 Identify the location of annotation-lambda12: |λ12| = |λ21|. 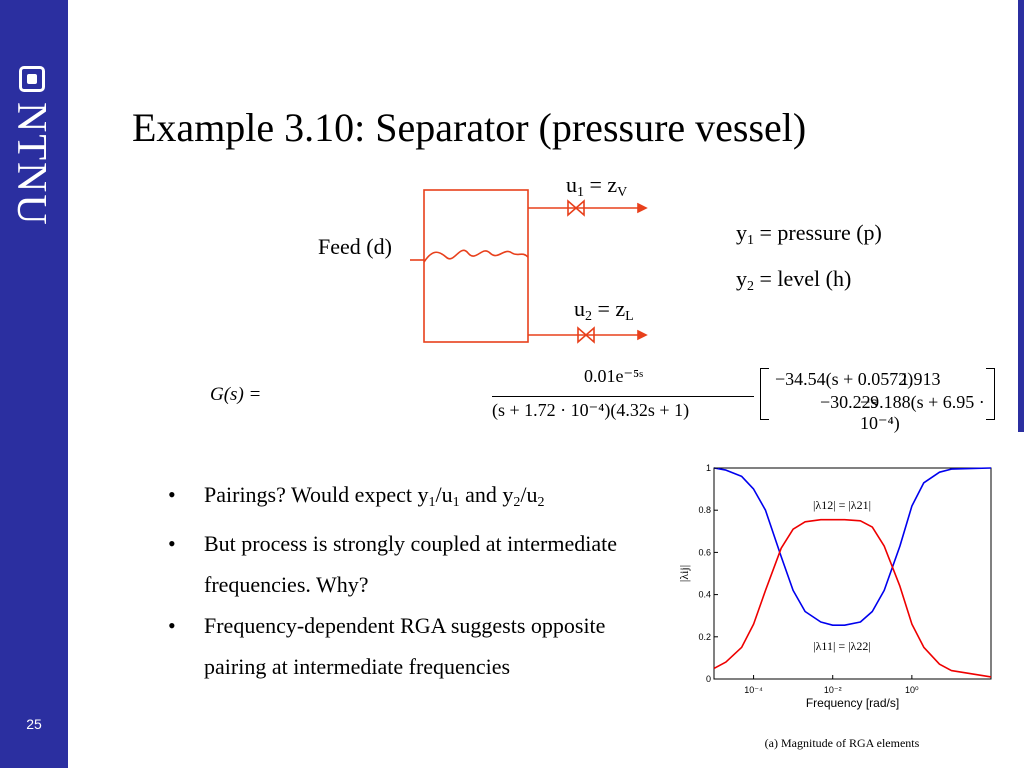
(842, 505).